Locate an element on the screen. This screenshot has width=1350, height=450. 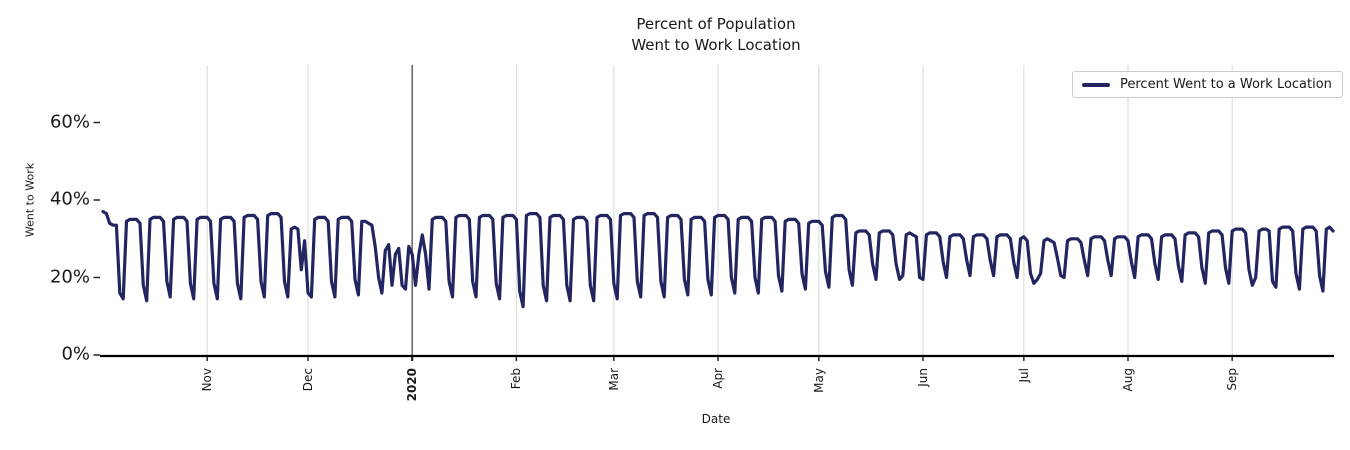
x-tick-label: Sep is located at coordinates (1232, 379).